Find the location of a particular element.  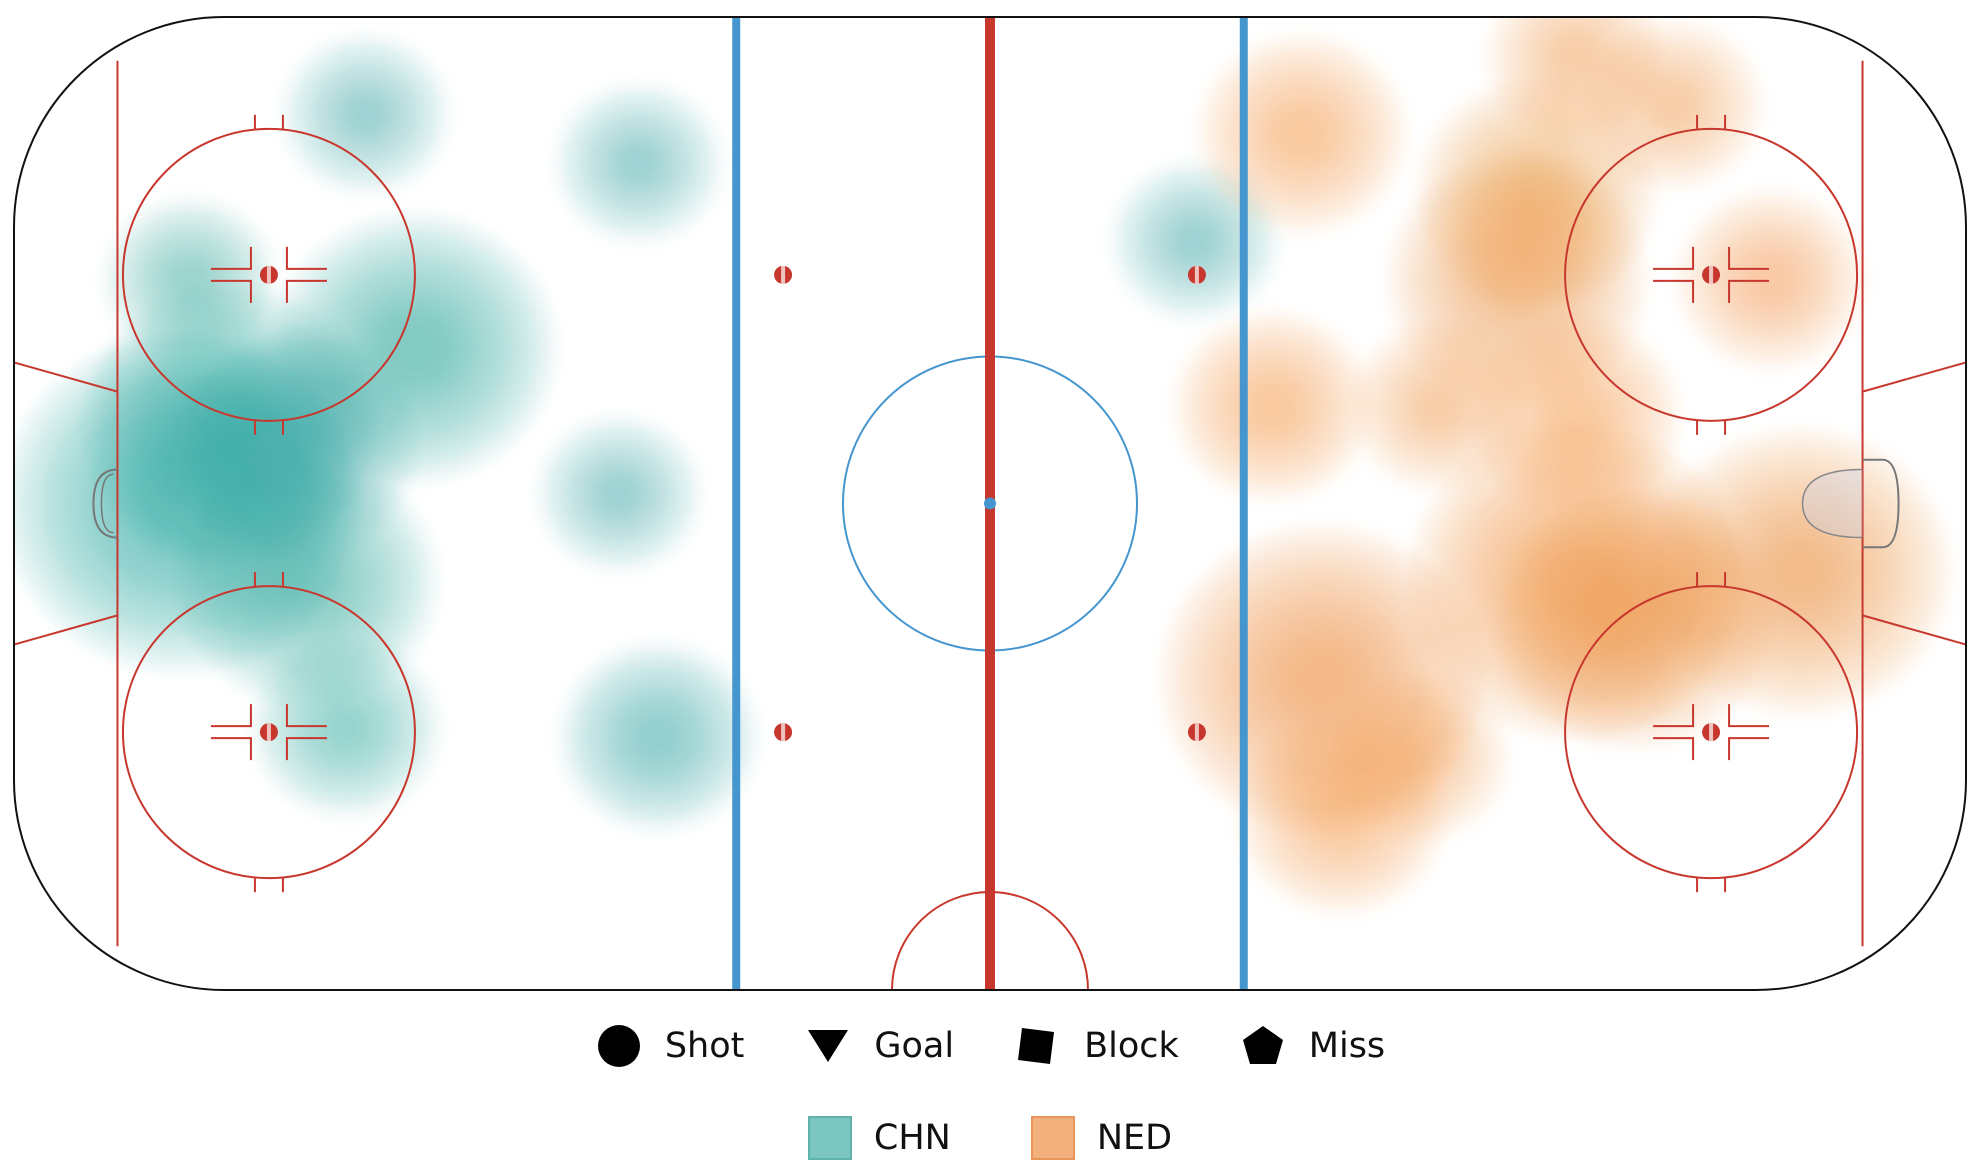

legend-item-ned: NED is located at coordinates (1101, 1138).